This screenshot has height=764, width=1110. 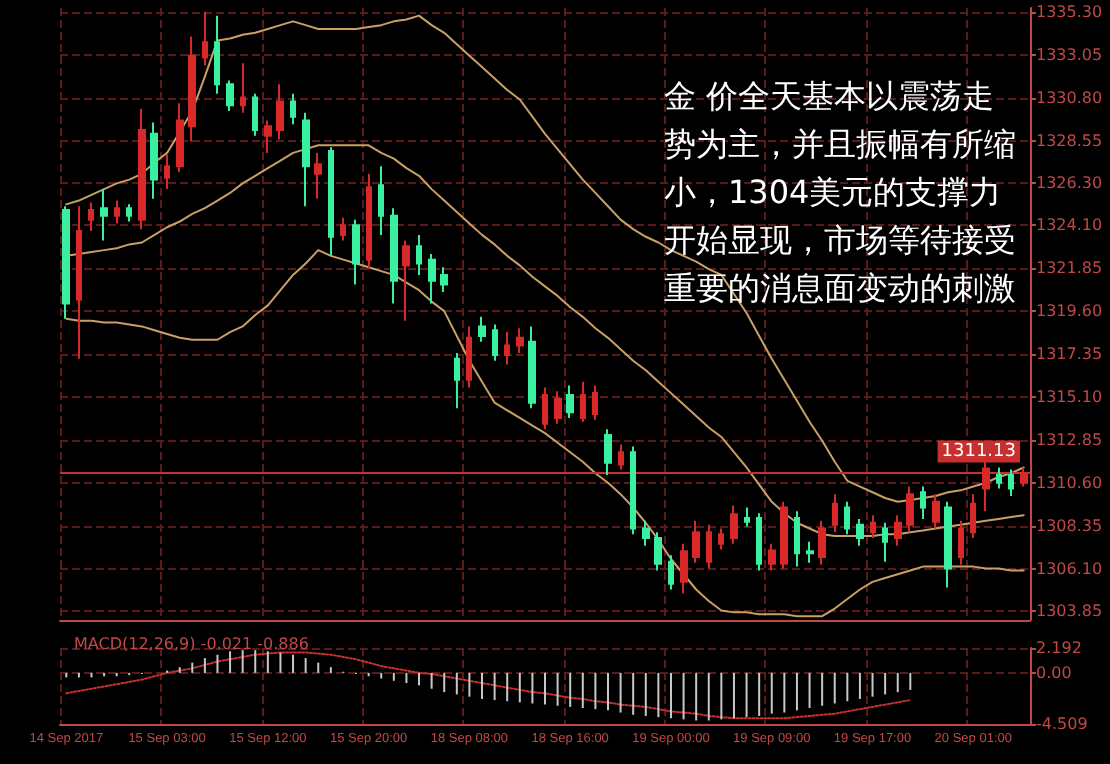 I want to click on ref-line-label: 1311.13, so click(x=978, y=451).